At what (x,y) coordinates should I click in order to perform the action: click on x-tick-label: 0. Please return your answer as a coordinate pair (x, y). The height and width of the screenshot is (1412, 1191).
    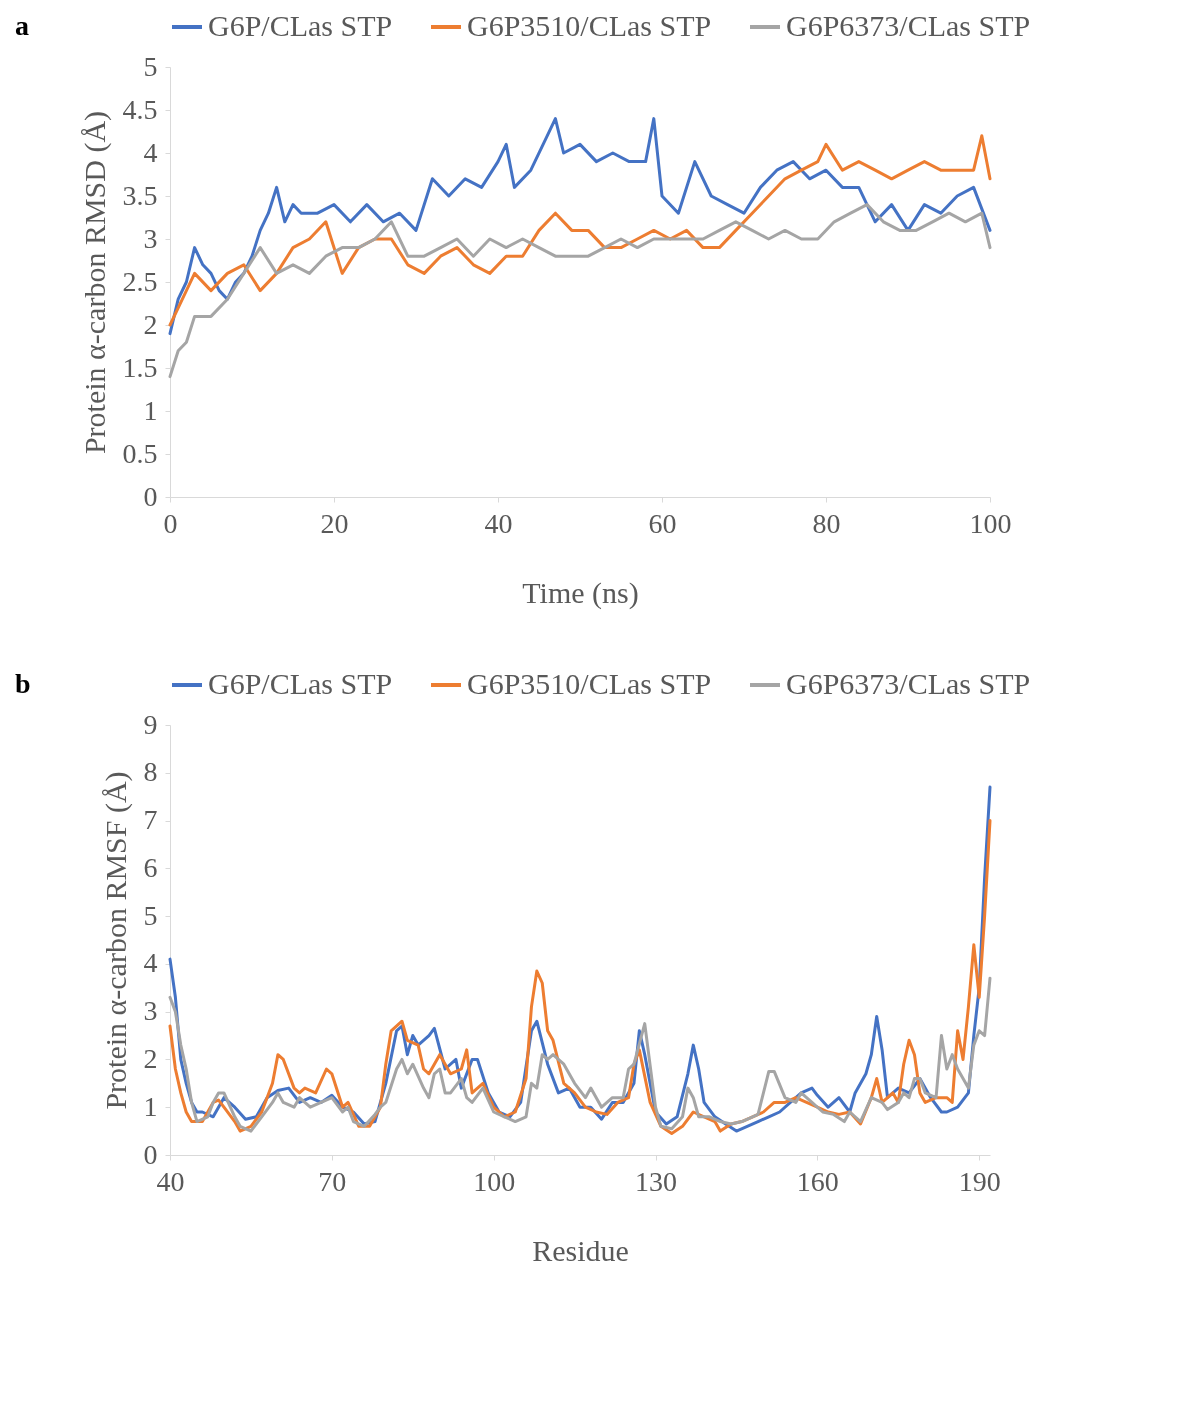
    Looking at the image, I should click on (170, 523).